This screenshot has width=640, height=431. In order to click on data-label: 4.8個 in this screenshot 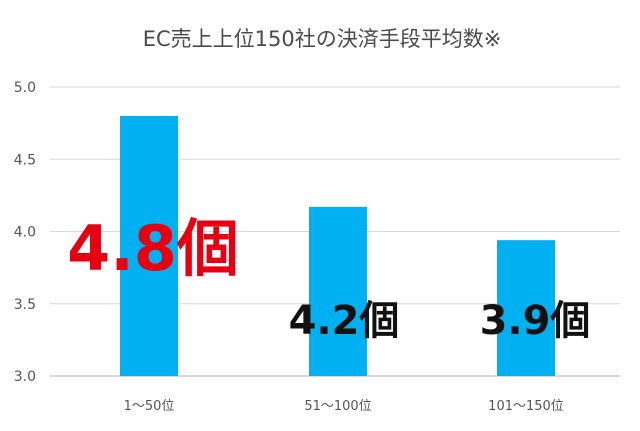, I will do `click(153, 248)`.